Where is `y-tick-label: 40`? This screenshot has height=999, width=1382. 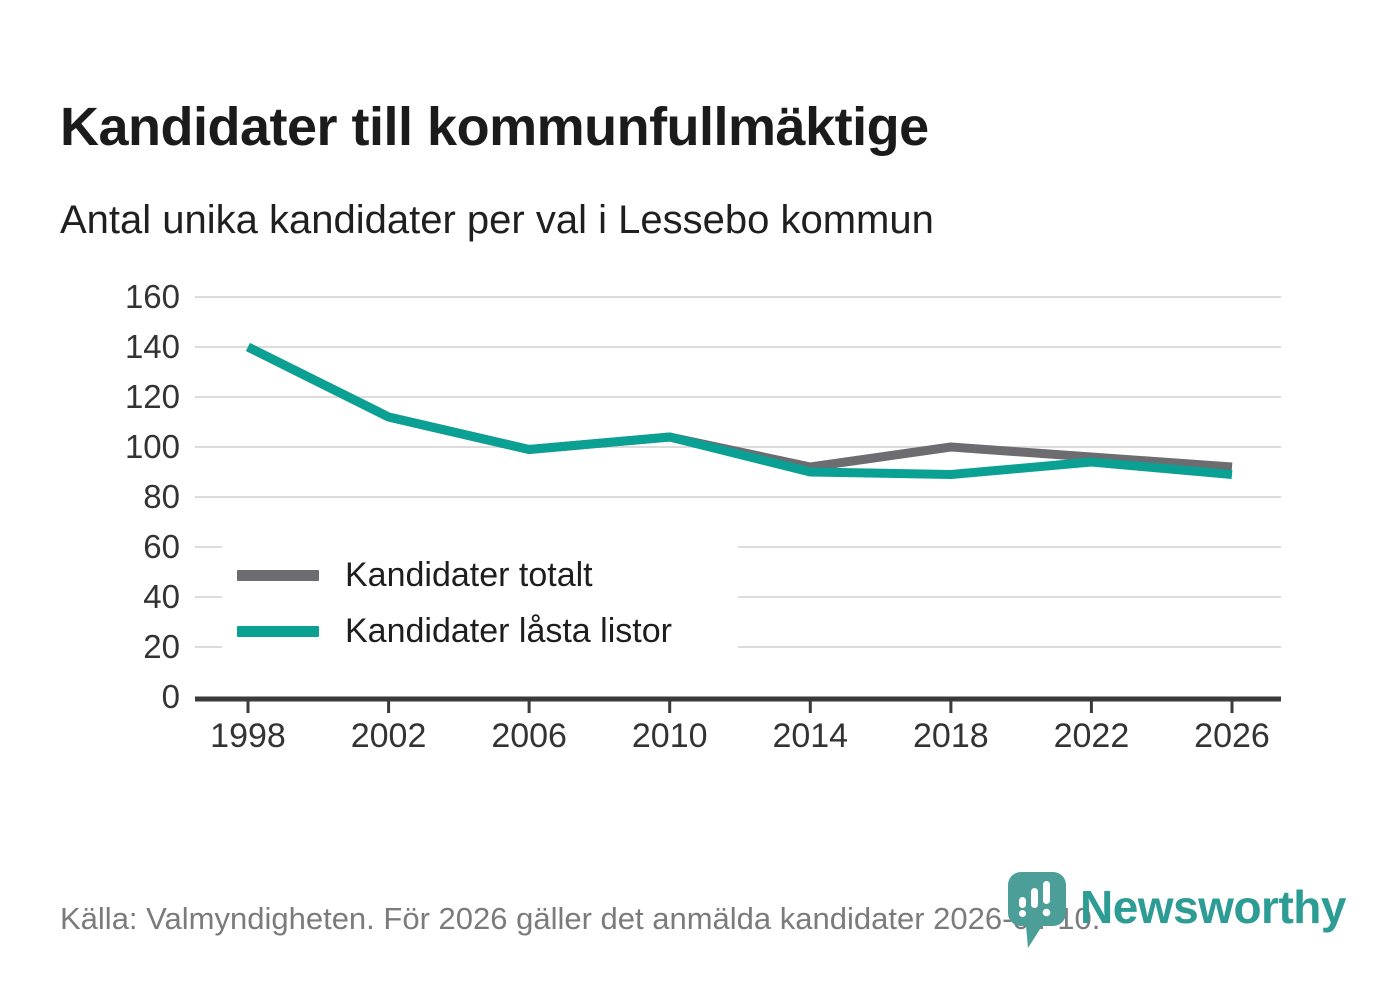 y-tick-label: 40 is located at coordinates (161, 596).